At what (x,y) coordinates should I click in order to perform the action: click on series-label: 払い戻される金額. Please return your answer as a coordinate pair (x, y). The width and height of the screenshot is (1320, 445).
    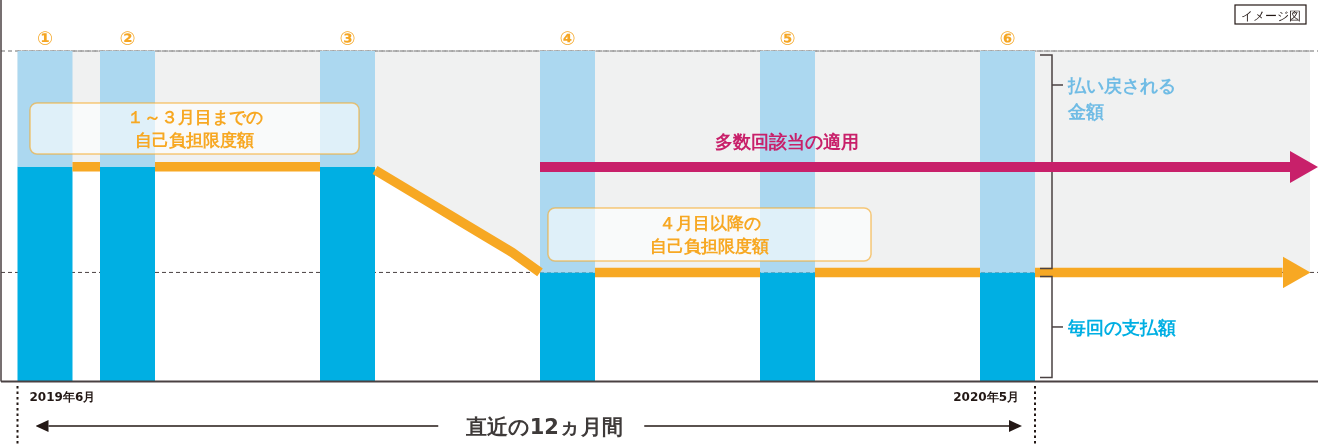
    Looking at the image, I should click on (1121, 98).